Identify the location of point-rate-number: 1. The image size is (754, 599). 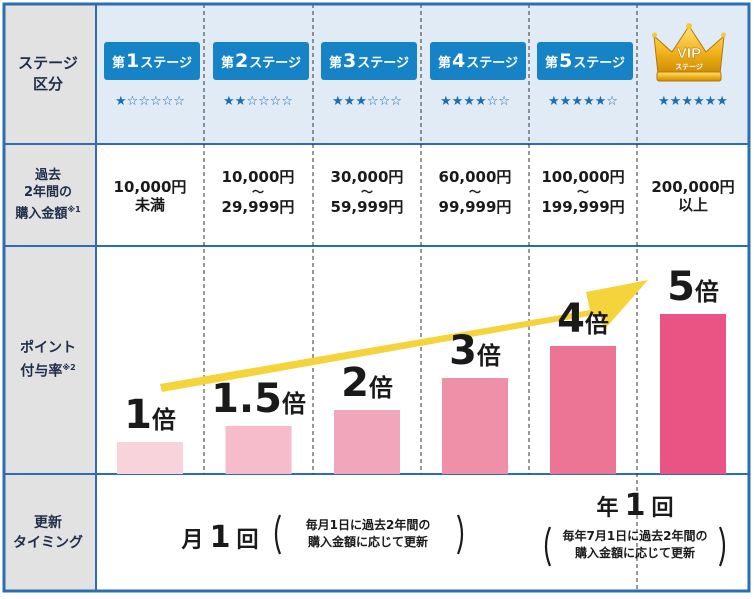
(138, 415).